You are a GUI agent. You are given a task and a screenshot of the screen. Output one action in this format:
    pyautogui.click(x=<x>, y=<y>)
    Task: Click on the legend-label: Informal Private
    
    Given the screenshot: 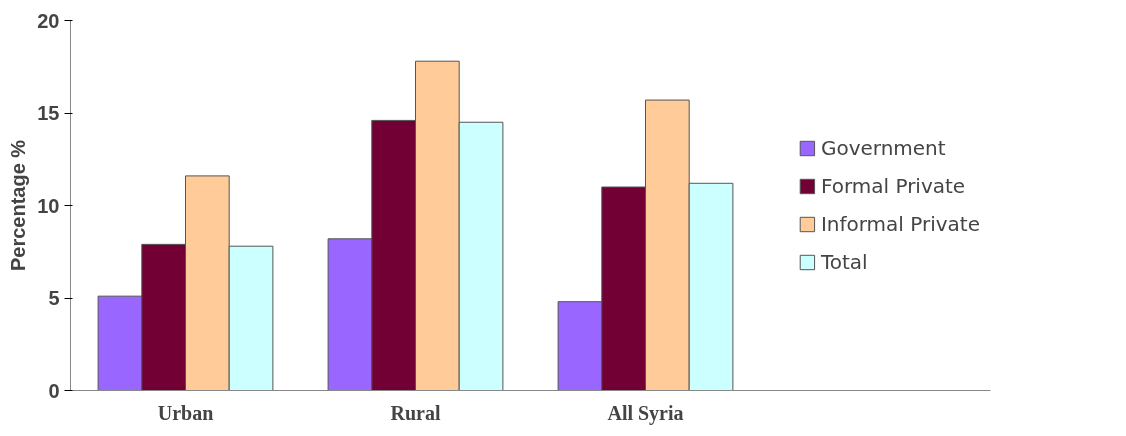 What is the action you would take?
    pyautogui.click(x=900, y=224)
    